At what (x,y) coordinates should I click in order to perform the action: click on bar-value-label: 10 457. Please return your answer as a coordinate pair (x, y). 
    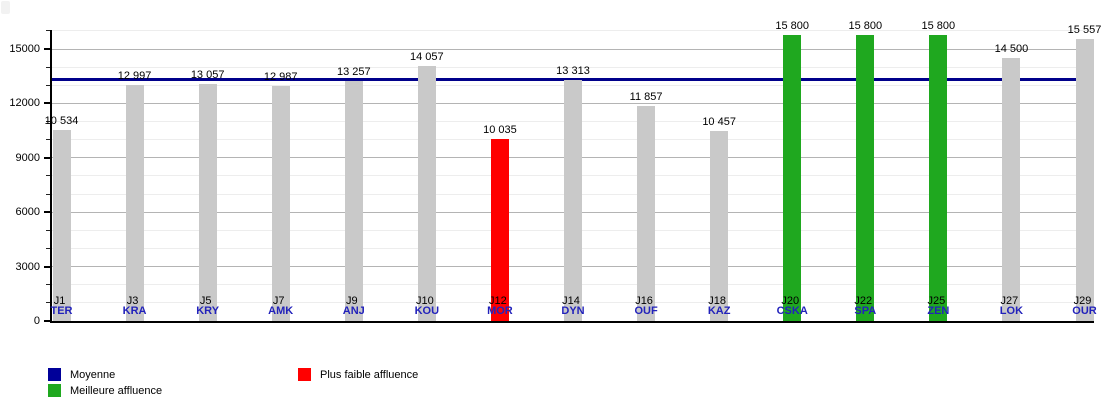
    Looking at the image, I should click on (719, 122).